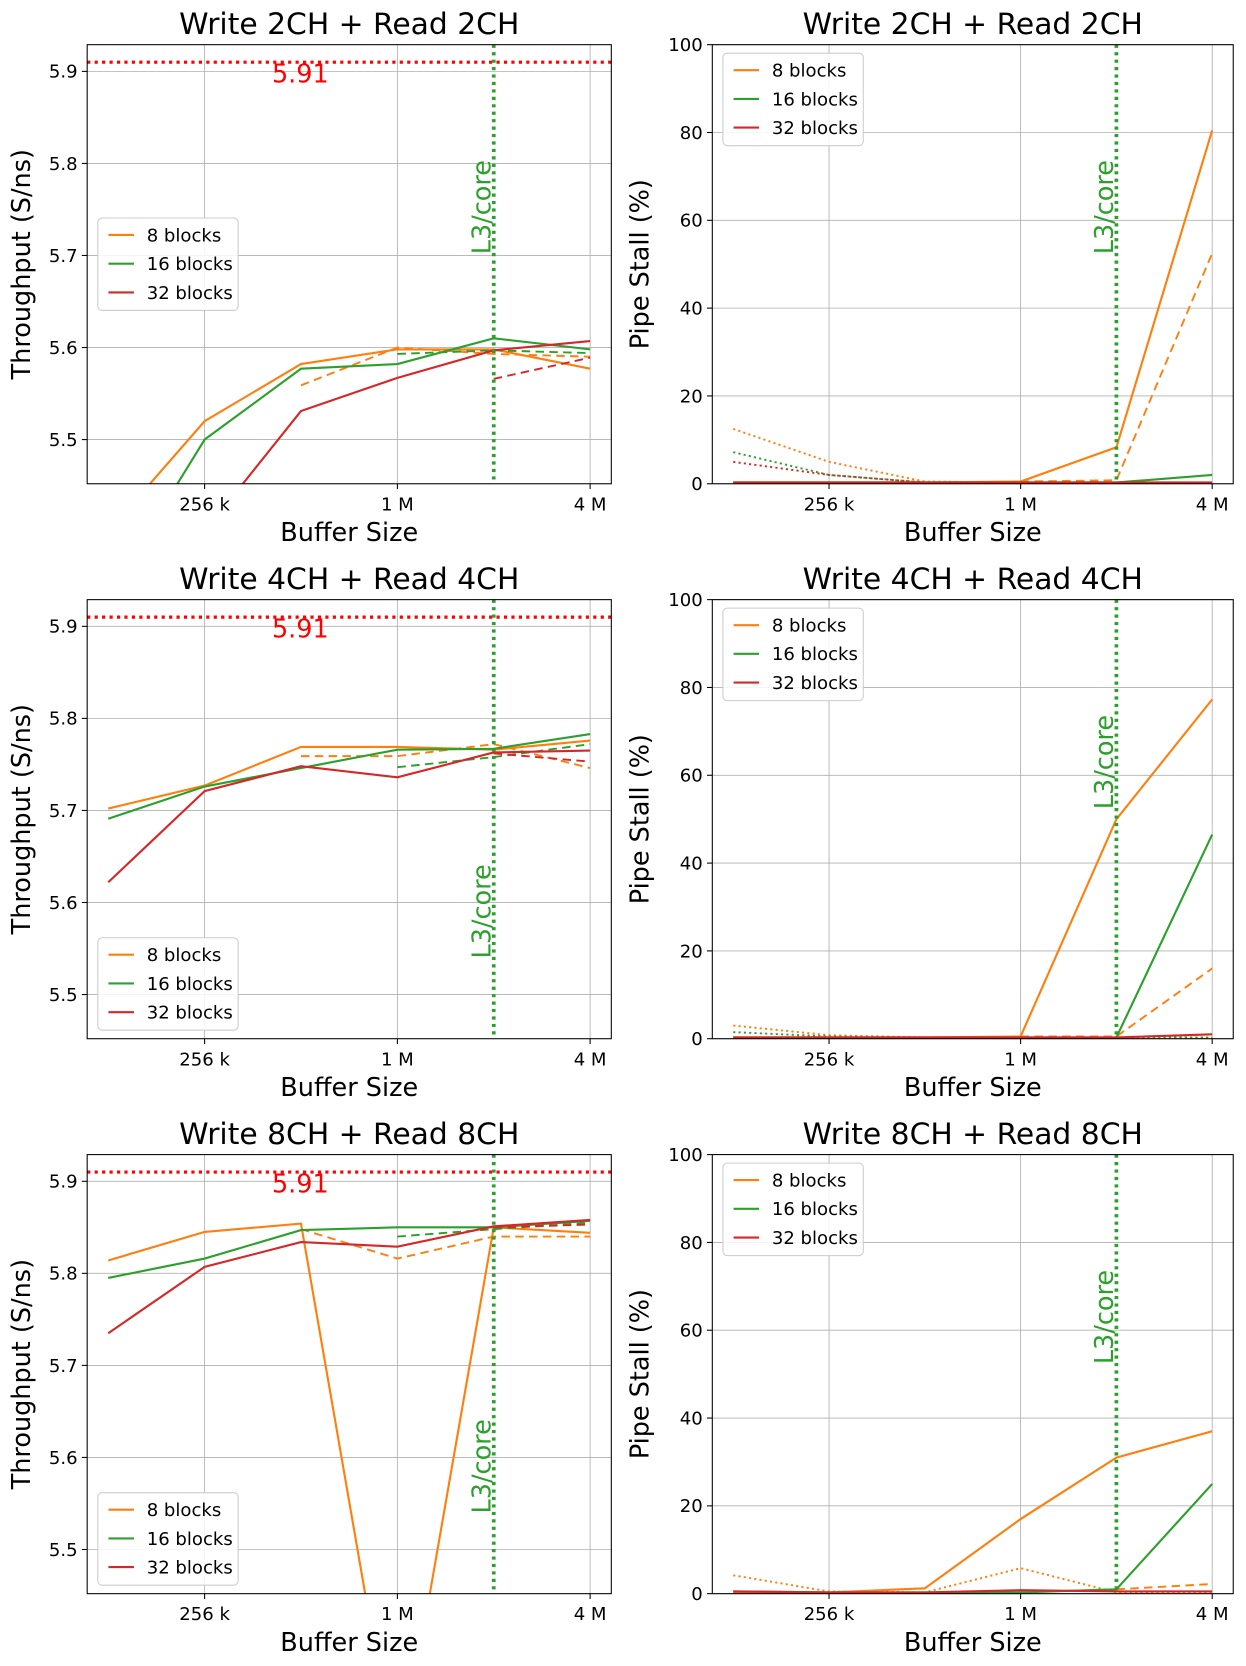 The width and height of the screenshot is (1246, 1666). Describe the element at coordinates (973, 1134) in the screenshot. I see `chart-title: Write 8CH + Read 8CH` at that location.